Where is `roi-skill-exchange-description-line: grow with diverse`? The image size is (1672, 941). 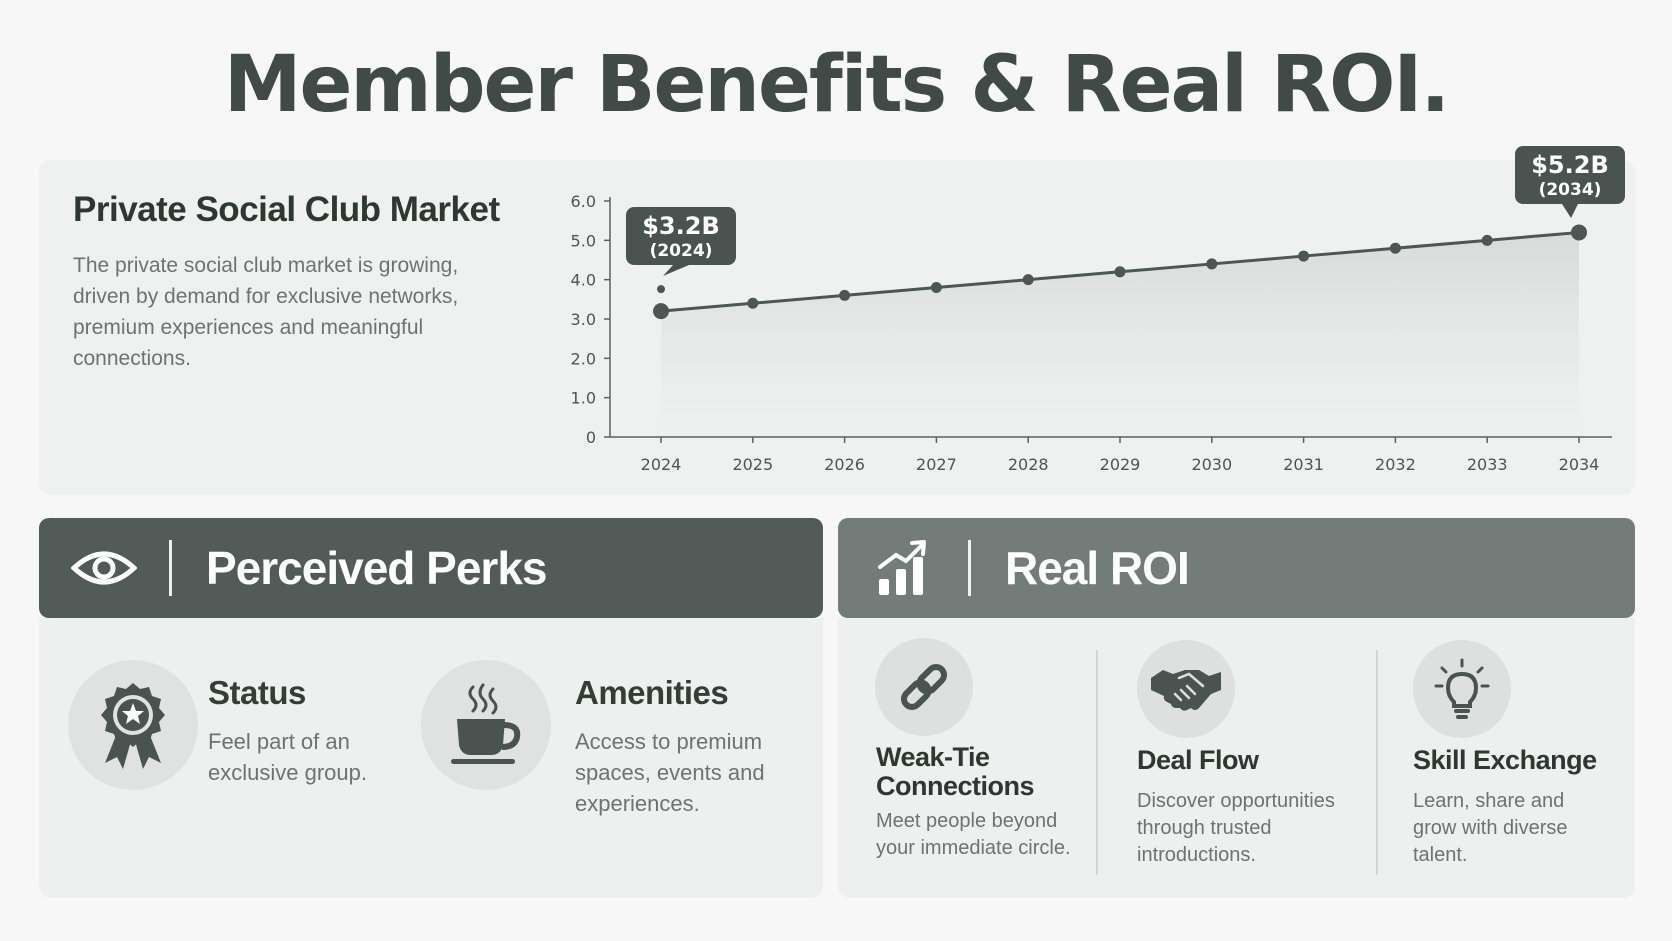
roi-skill-exchange-description-line: grow with diverse is located at coordinates (1490, 828).